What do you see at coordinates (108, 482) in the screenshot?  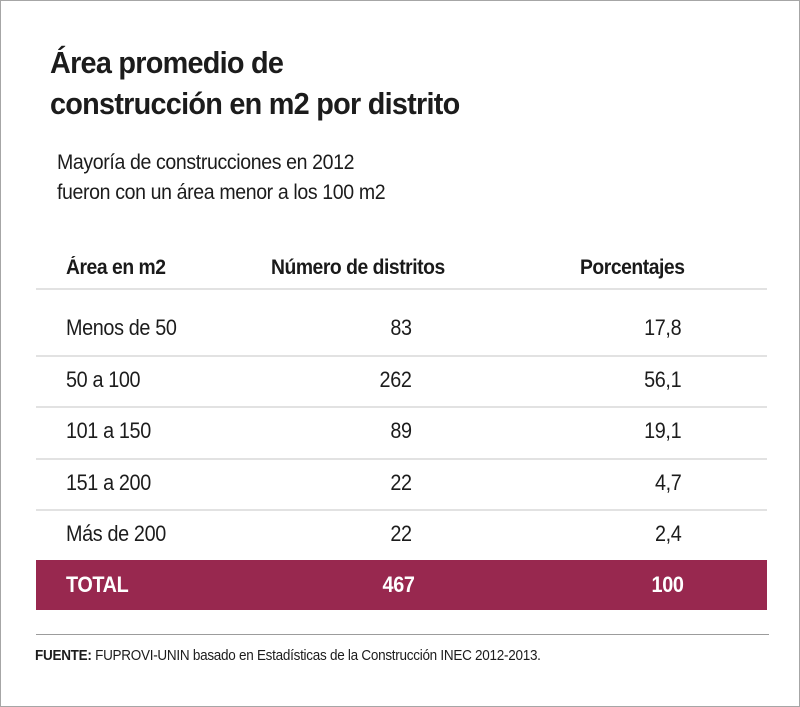 I see `row-area: 151 a 200` at bounding box center [108, 482].